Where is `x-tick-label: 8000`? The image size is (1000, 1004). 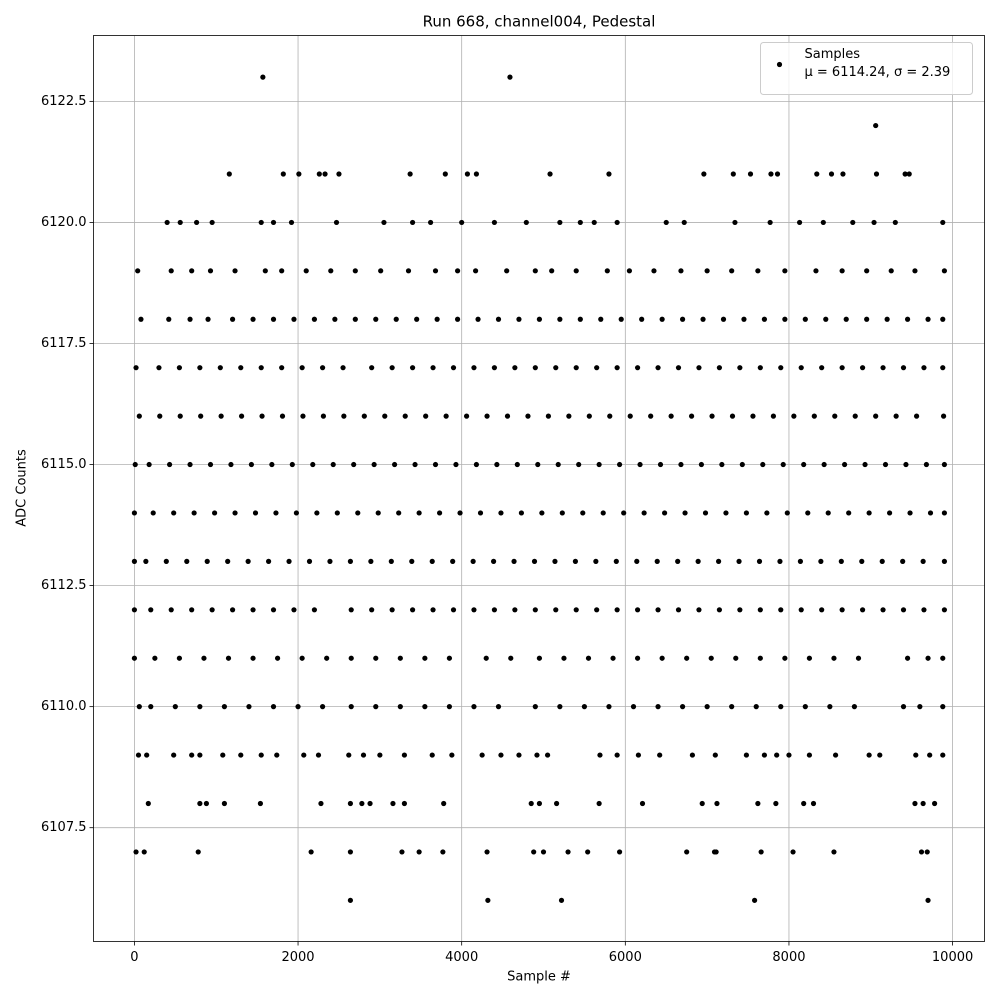 x-tick-label: 8000 is located at coordinates (788, 957).